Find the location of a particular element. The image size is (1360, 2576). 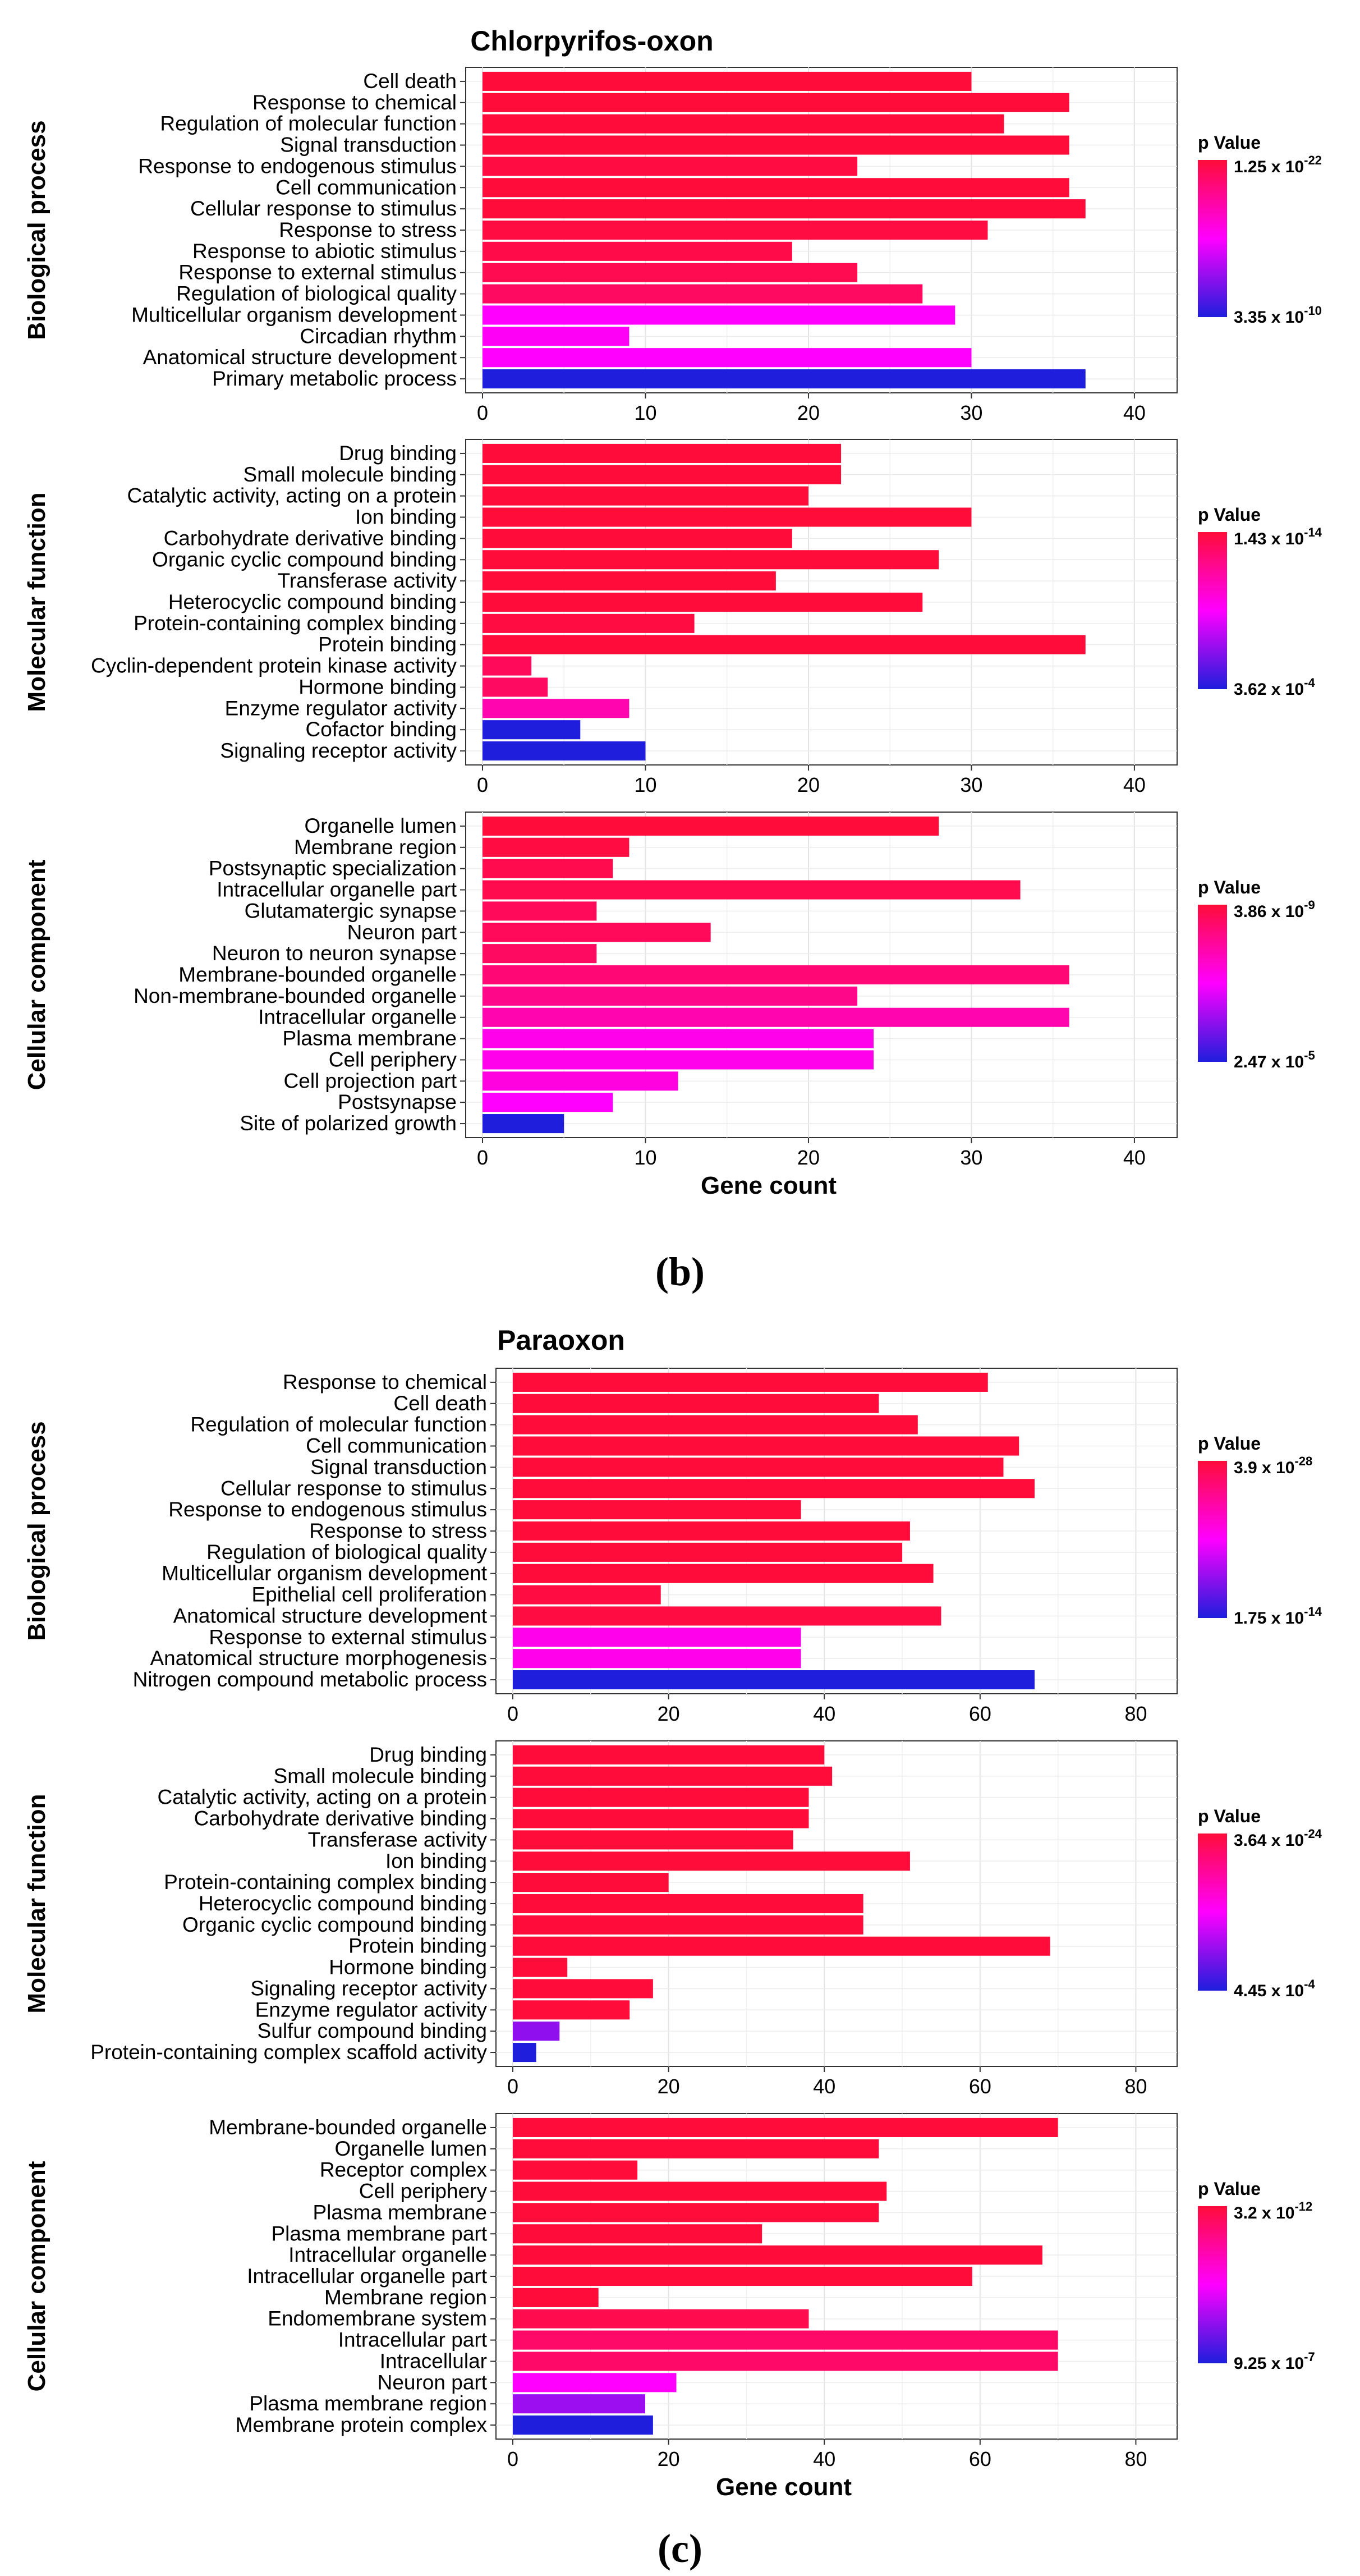

legend-low-exponent: -7 is located at coordinates (1310, 2357).